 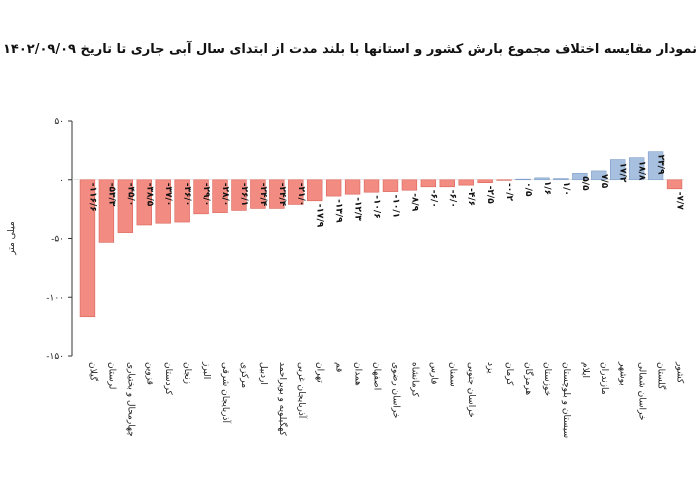 What do you see at coordinates (187, 195) in the screenshot?
I see `data-label: -۳۶/۰` at bounding box center [187, 195].